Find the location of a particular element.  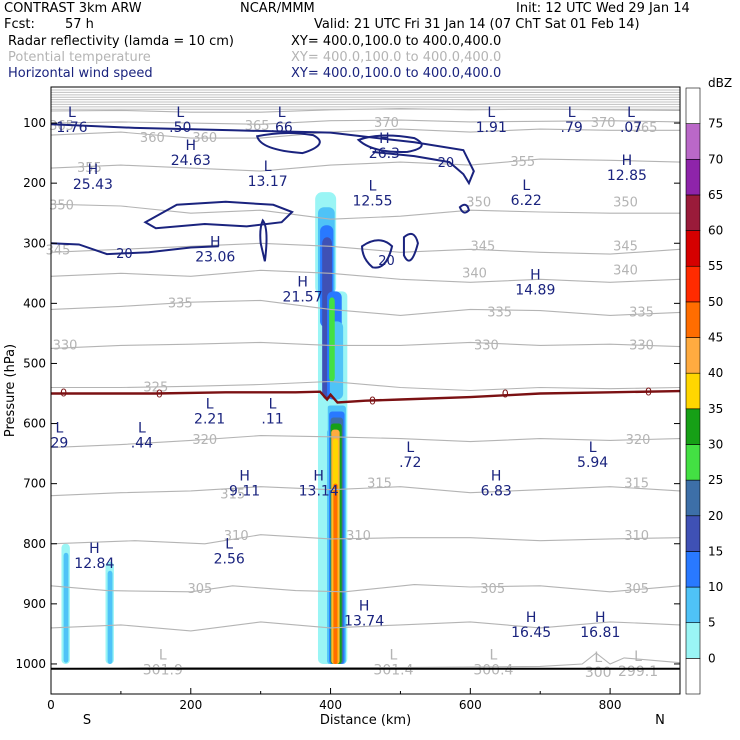

colorbar-level-label: 25 is located at coordinates (715, 480).